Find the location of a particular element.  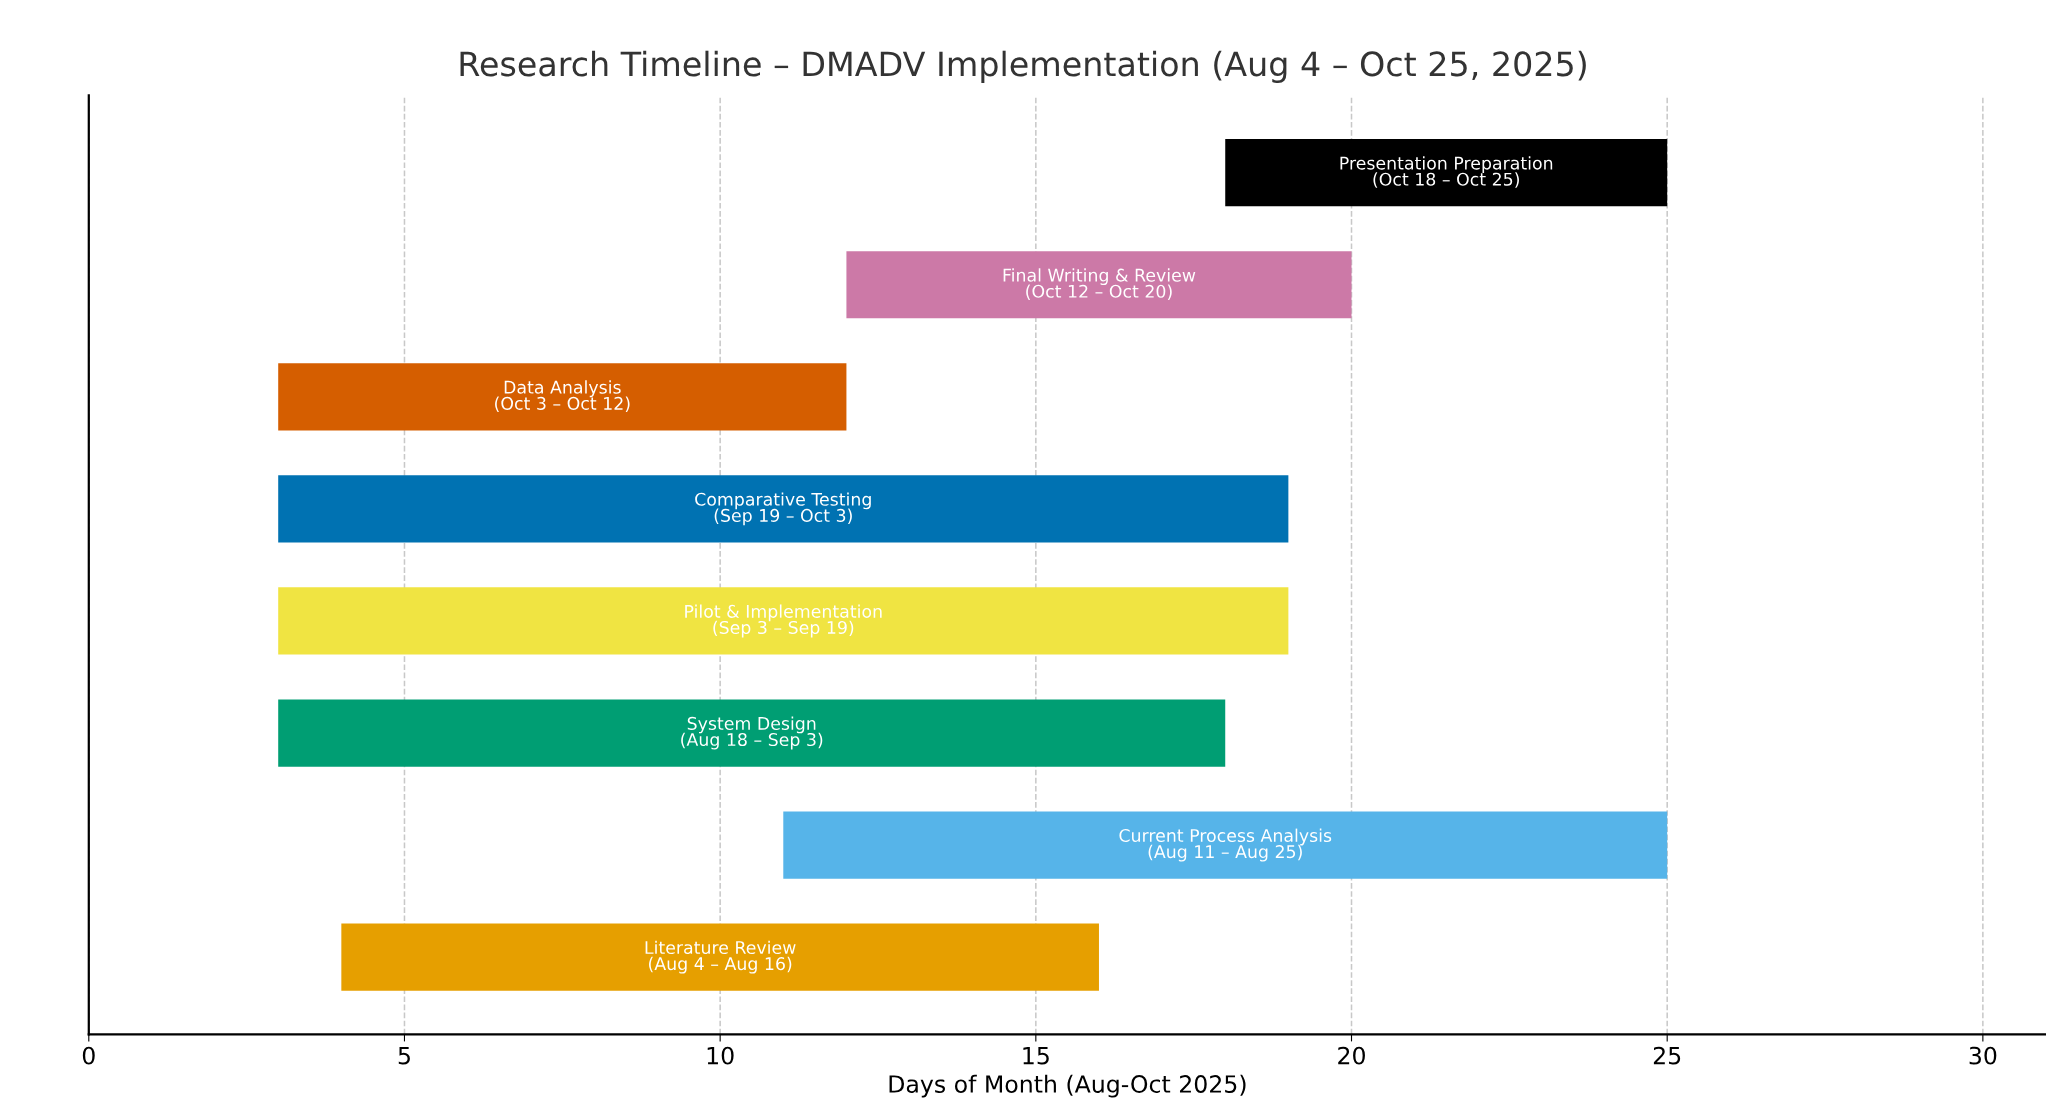

x-tick-label: 5 is located at coordinates (404, 1055).